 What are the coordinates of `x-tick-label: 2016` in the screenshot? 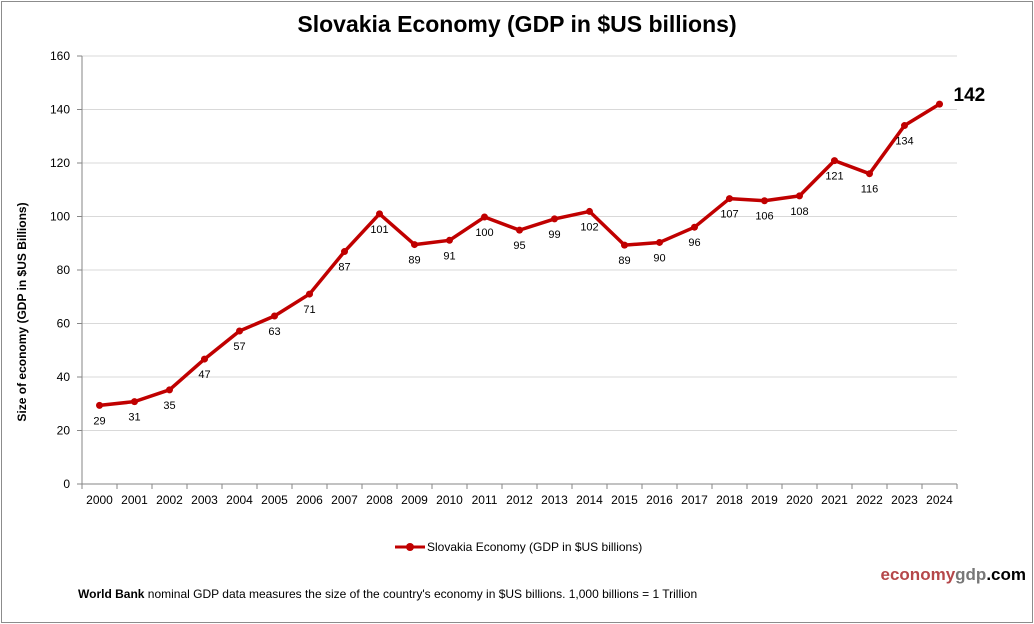 It's located at (659, 500).